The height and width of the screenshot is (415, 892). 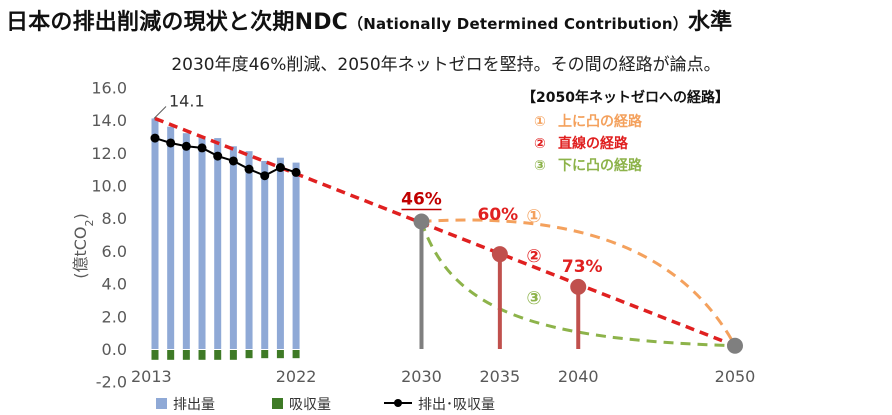 I want to click on x-tick-label: 2050, so click(x=735, y=376).